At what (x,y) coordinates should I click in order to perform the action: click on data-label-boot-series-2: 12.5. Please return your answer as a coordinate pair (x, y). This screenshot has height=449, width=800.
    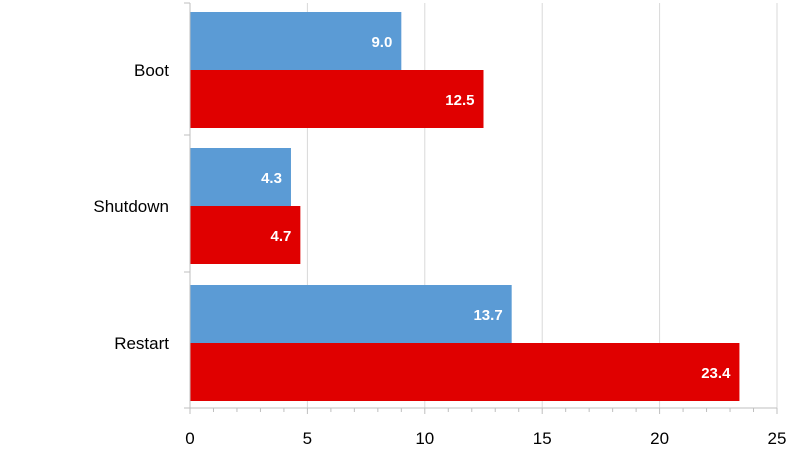
    Looking at the image, I should click on (459, 100).